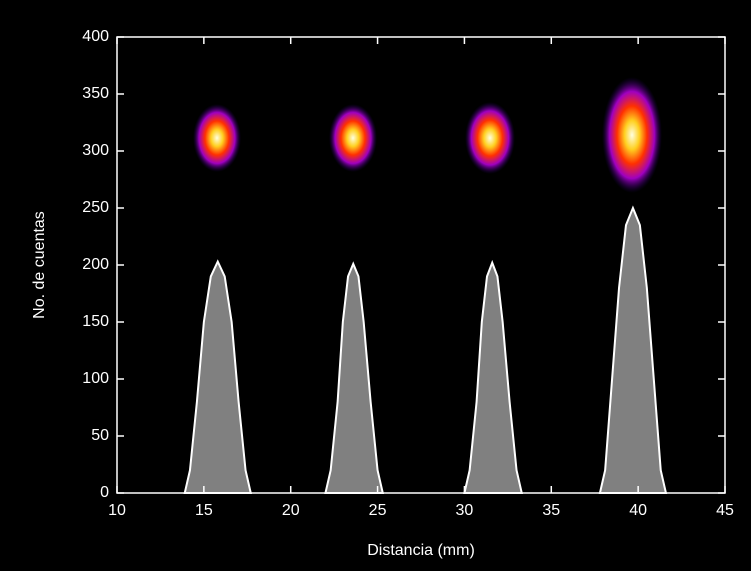 Image resolution: width=751 pixels, height=571 pixels. I want to click on x-tick-label: 45, so click(725, 510).